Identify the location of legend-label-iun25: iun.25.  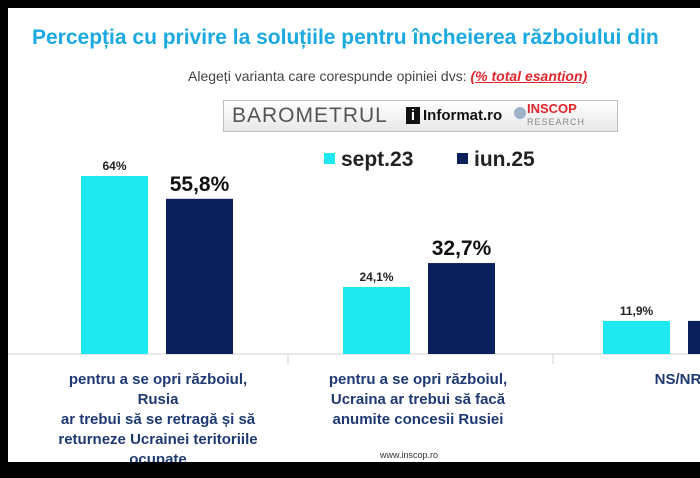
(504, 159).